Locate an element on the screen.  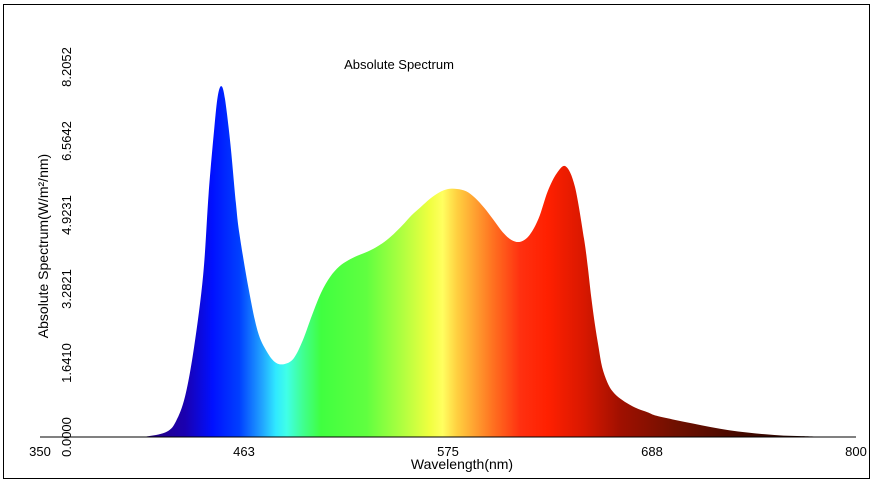
x-tick-label: 800 is located at coordinates (856, 451).